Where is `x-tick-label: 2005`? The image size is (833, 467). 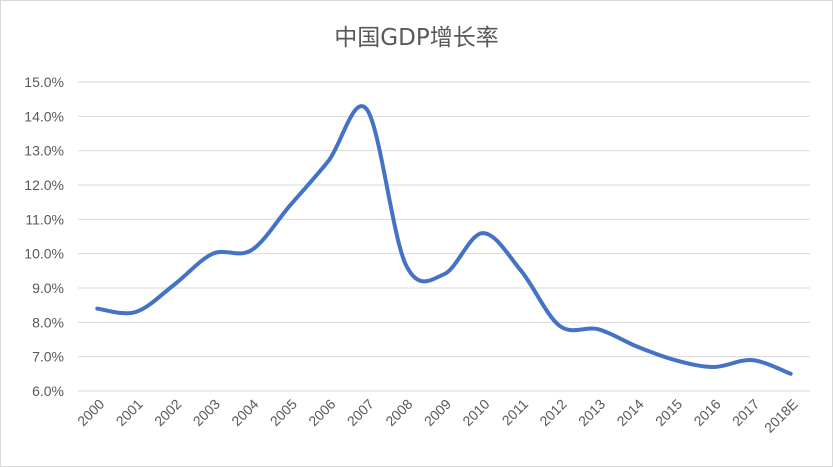
x-tick-label: 2005 is located at coordinates (283, 412).